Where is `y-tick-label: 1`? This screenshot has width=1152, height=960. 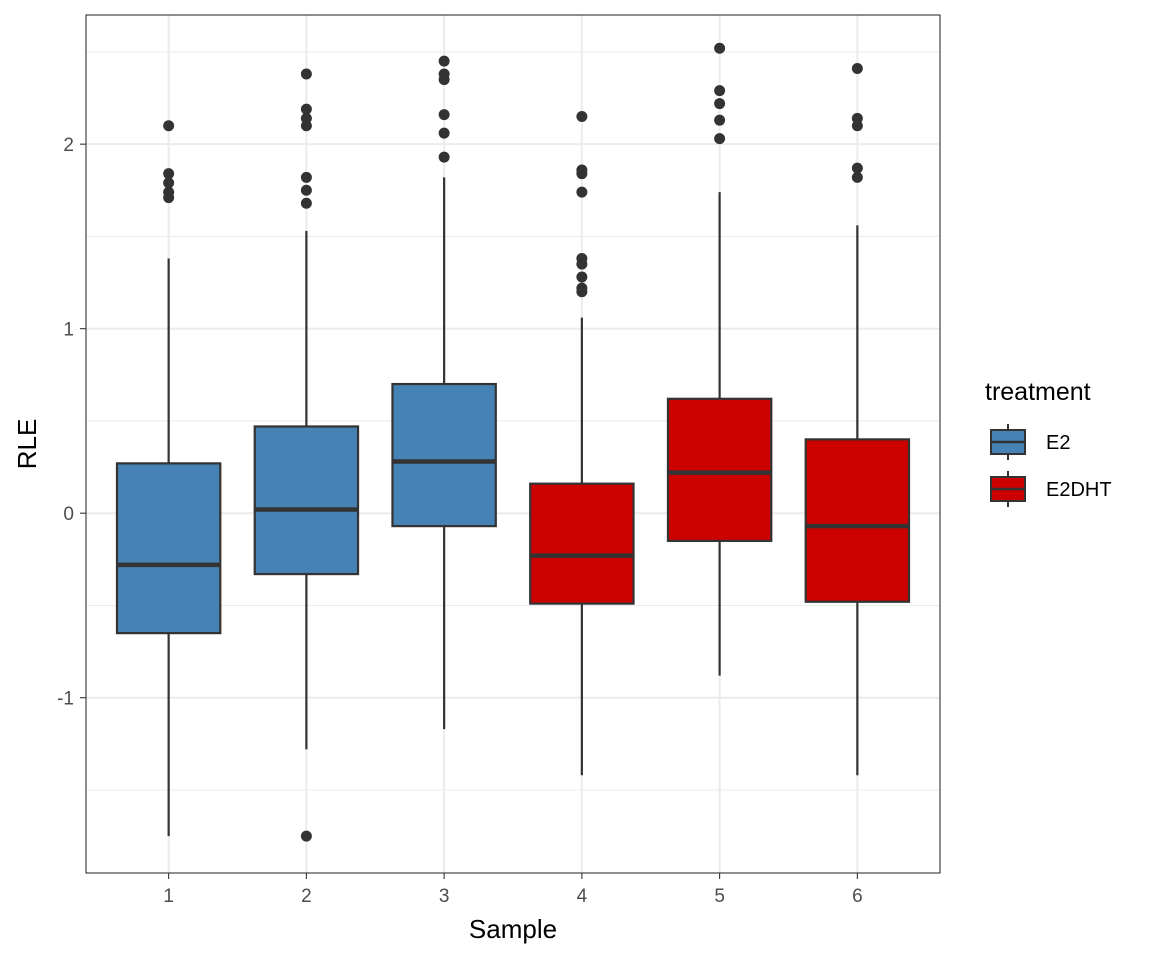 y-tick-label: 1 is located at coordinates (68, 330).